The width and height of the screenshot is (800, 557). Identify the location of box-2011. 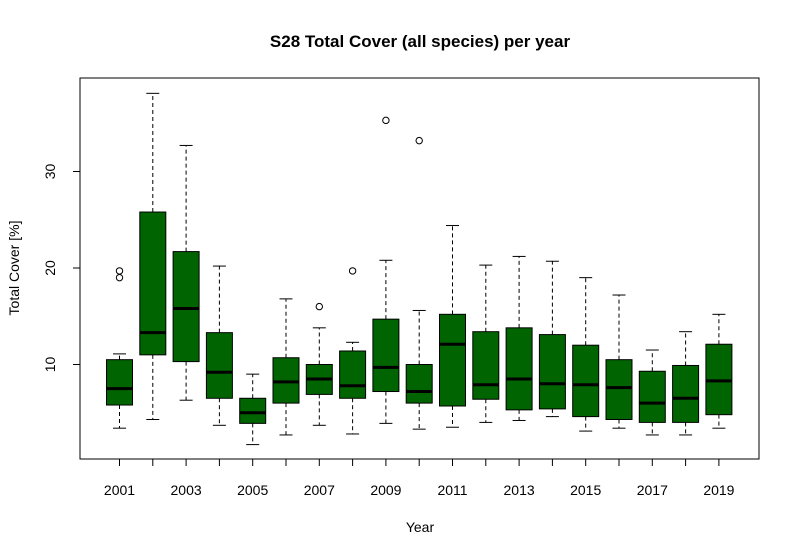
(452, 326).